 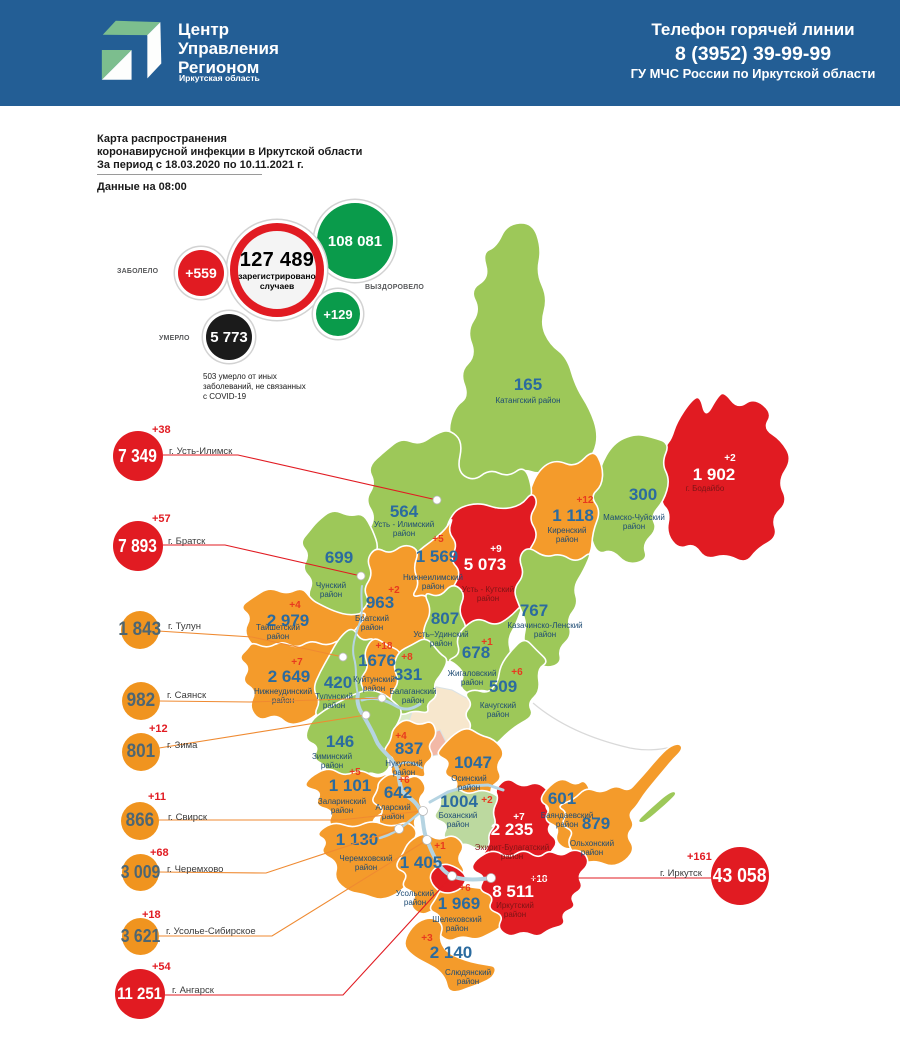 I want to click on svg-text: 767, so click(x=534, y=610).